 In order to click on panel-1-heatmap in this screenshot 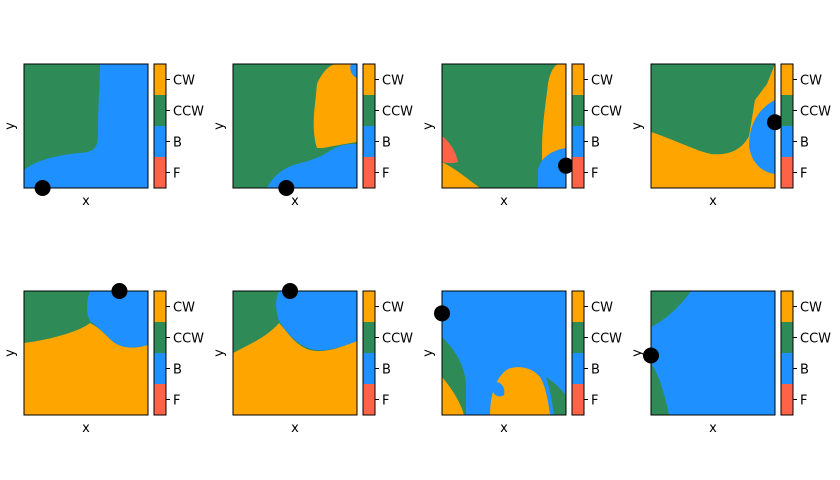, I will do `click(86, 126)`.